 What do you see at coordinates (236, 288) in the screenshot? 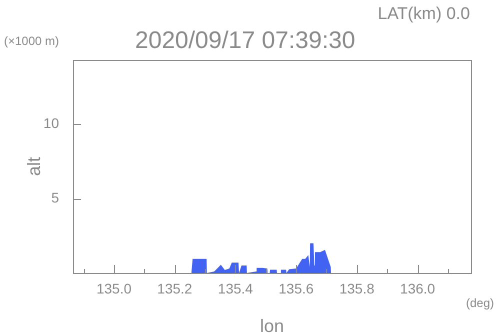
I see `x-tick-label: 135.4` at bounding box center [236, 288].